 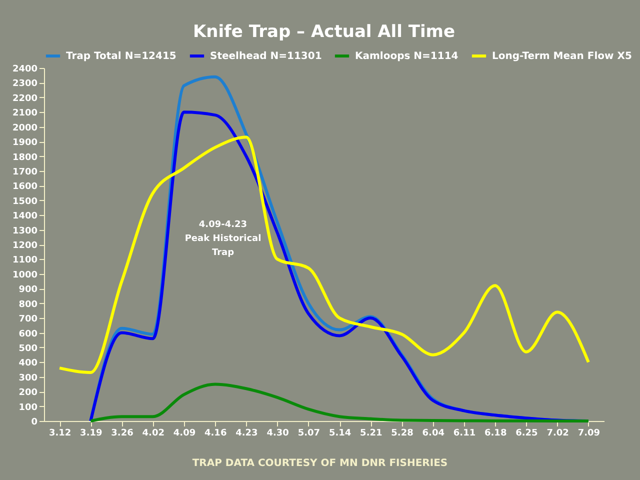 What do you see at coordinates (25, 99) in the screenshot?
I see `y-tick-label: 2200` at bounding box center [25, 99].